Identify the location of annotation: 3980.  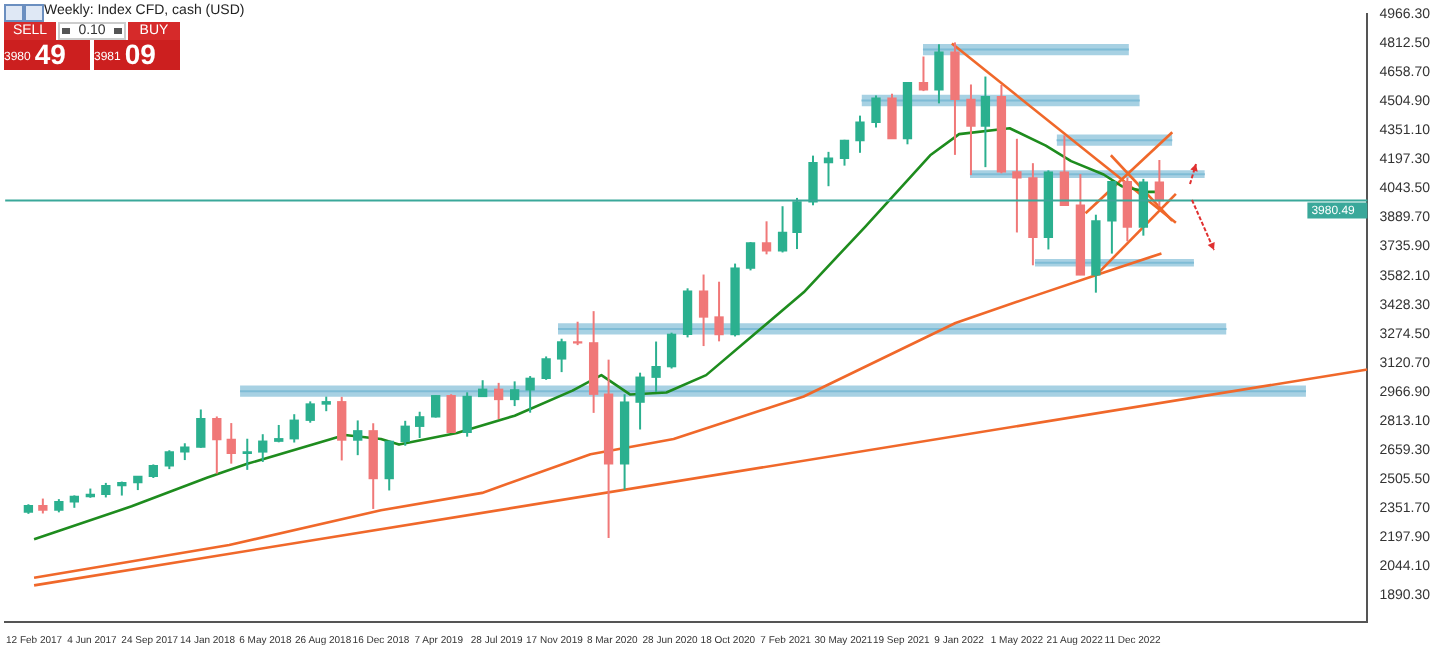
(17, 58).